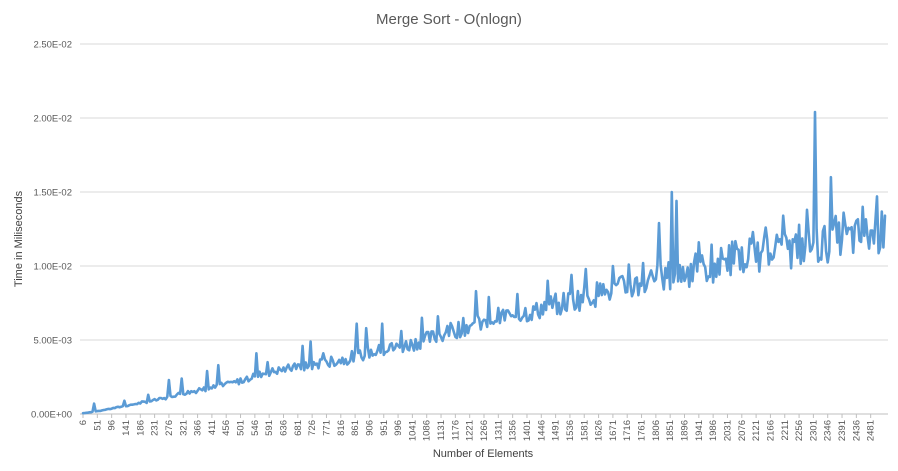 This screenshot has width=898, height=471. I want to click on y-tick-label-0: 0.00E+00, so click(51, 415).